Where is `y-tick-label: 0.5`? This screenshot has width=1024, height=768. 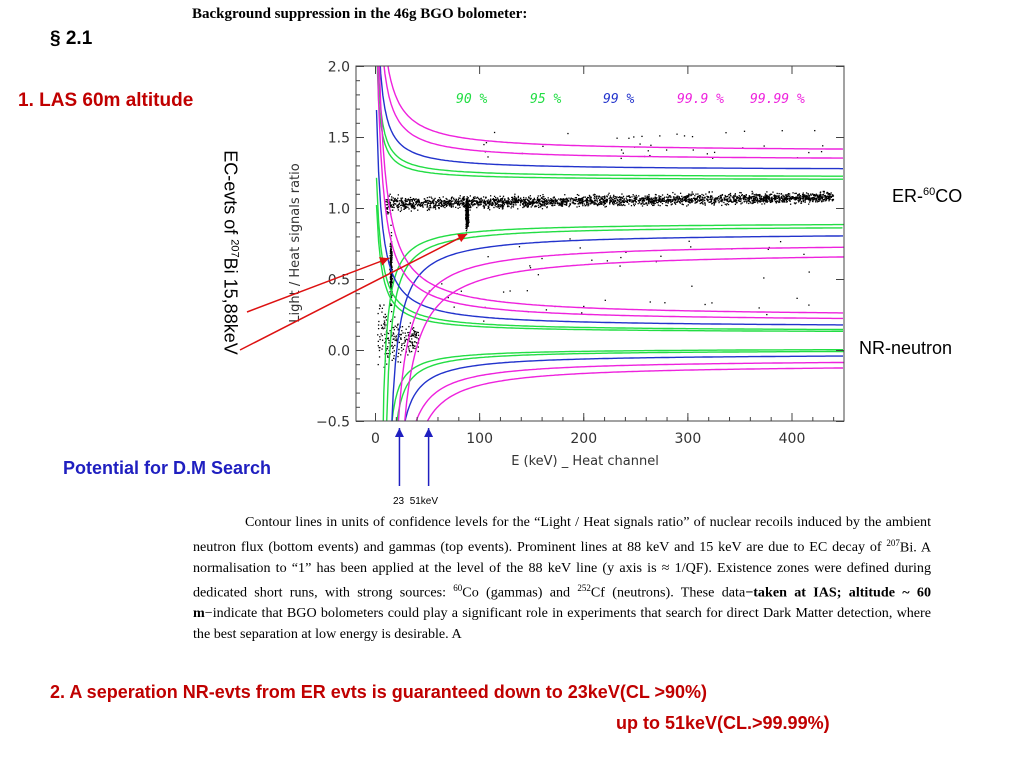 y-tick-label: 0.5 is located at coordinates (339, 281).